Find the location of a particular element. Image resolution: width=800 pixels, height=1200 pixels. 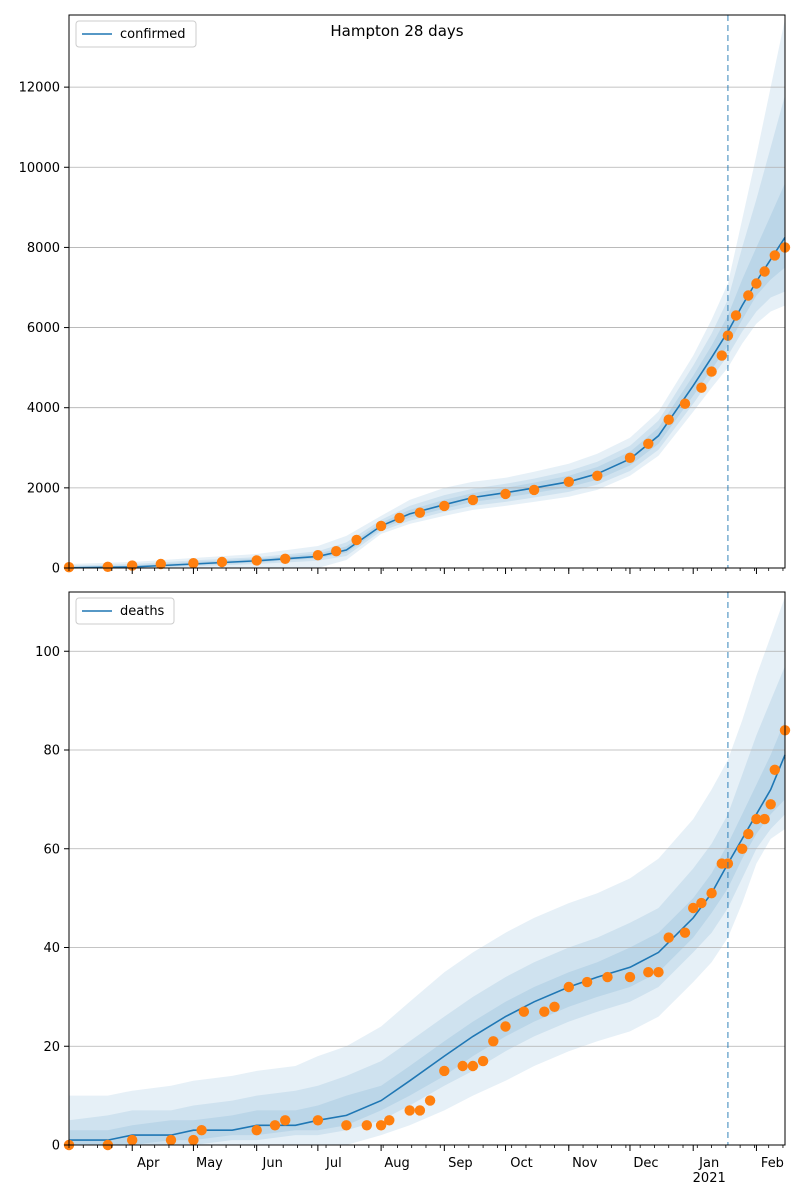

deaths-x-tick-label: Jul is located at coordinates (333, 1163).